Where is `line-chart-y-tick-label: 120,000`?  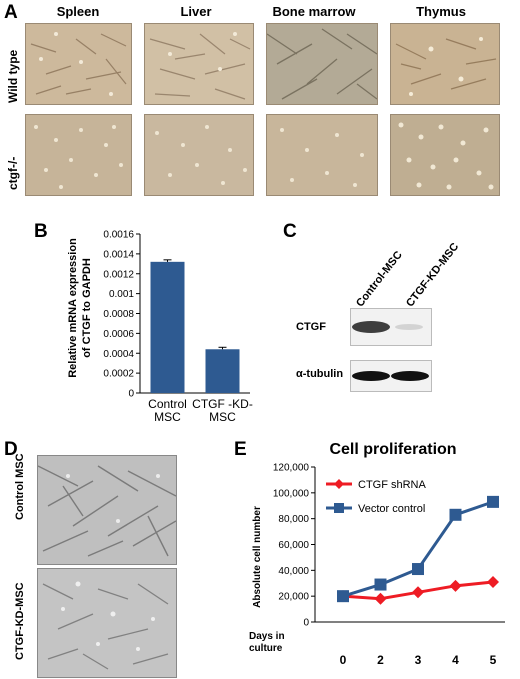
line-chart-y-tick-label: 120,000 is located at coordinates (291, 468).